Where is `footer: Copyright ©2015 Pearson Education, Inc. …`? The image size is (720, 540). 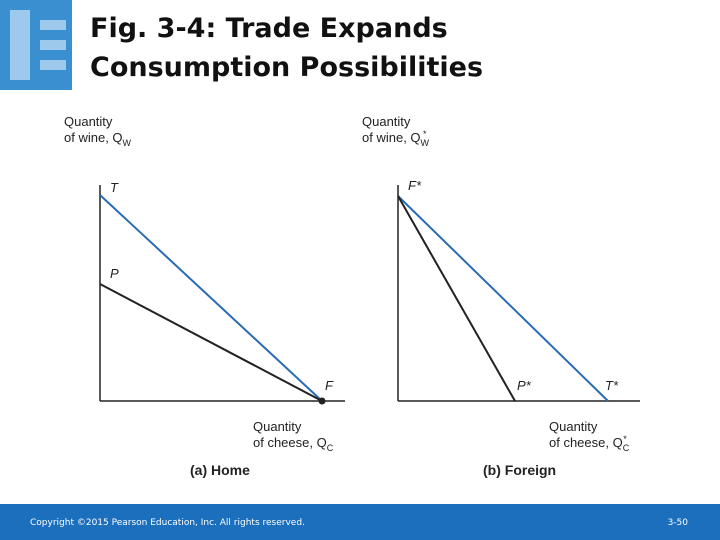
footer: Copyright ©2015 Pearson Education, Inc. … is located at coordinates (360, 522).